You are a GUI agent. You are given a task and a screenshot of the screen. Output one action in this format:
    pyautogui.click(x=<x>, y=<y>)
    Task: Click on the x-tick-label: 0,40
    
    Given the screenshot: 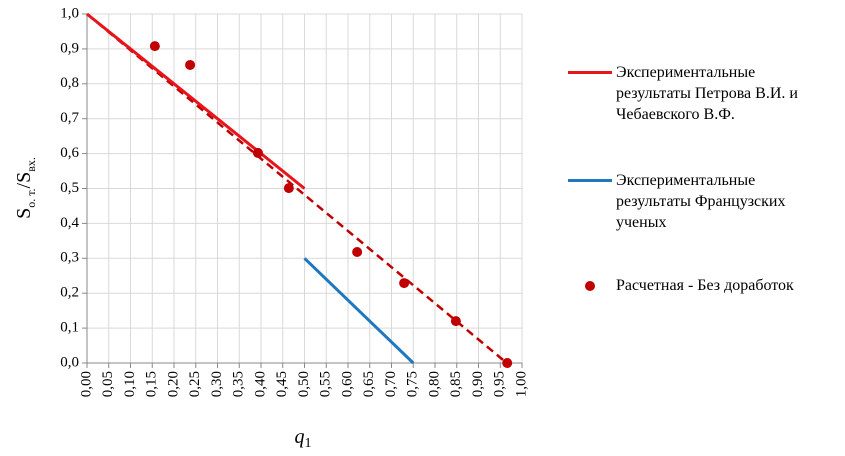 What is the action you would take?
    pyautogui.click(x=260, y=384)
    